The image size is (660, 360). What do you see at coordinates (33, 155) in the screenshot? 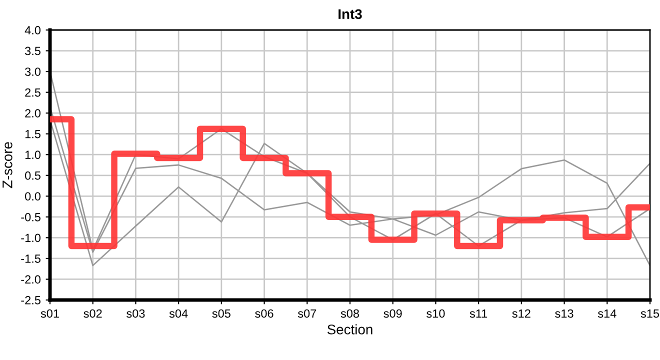
I see `y-tick-label: 1.0` at bounding box center [33, 155].